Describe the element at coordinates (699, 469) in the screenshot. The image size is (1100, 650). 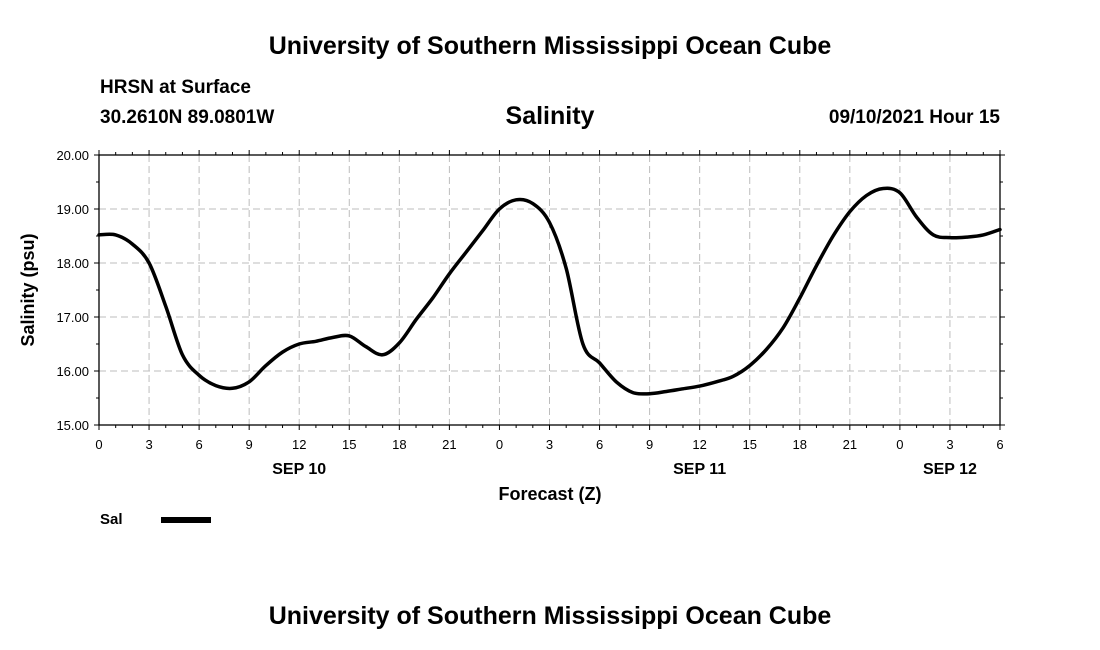
I see `x-day-label: SEP 11` at that location.